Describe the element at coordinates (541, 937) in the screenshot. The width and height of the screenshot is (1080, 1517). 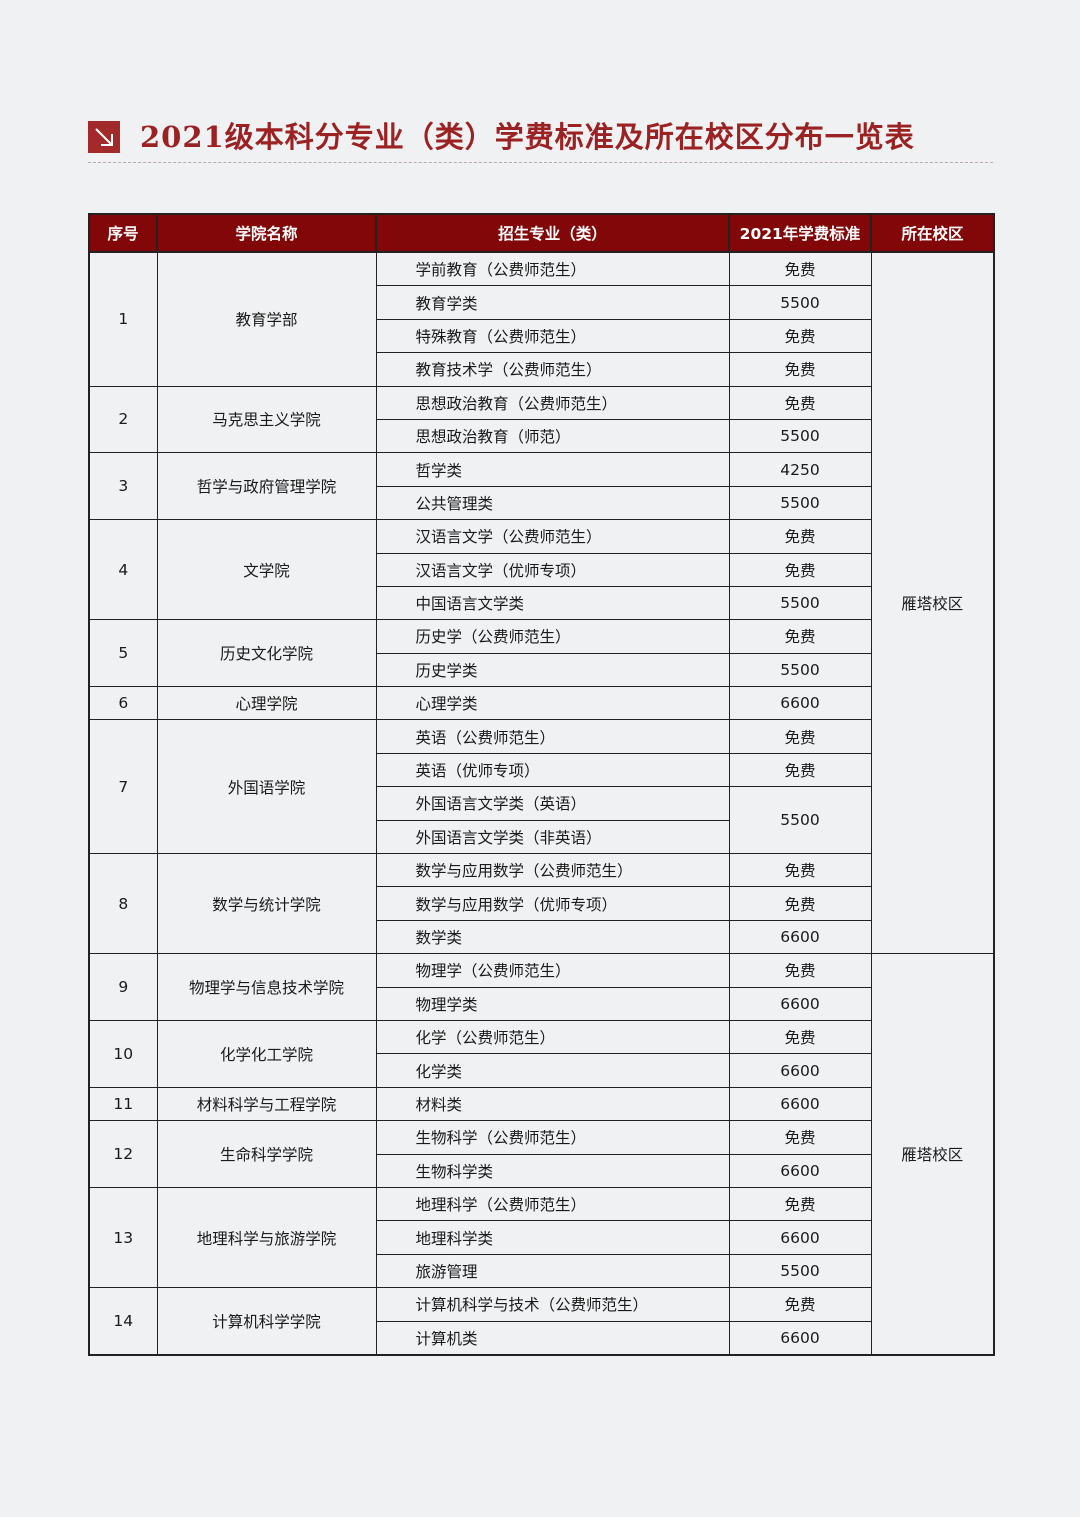
I see `table-row: 数学类 6600` at that location.